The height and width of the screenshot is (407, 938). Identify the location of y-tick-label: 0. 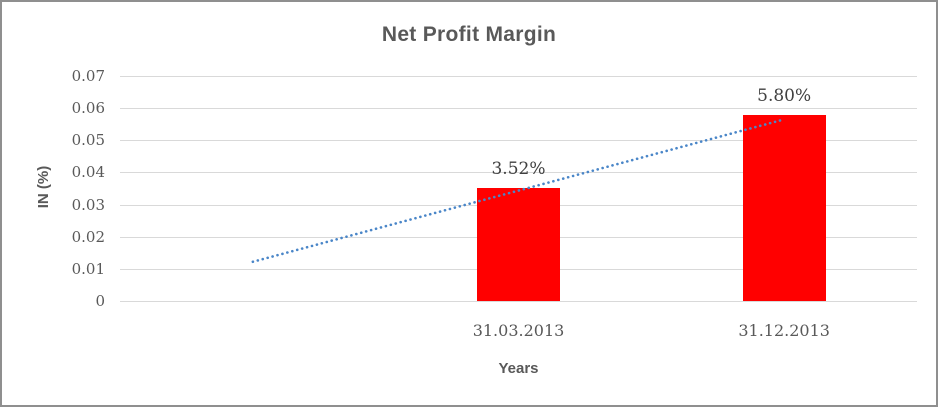
(100, 301).